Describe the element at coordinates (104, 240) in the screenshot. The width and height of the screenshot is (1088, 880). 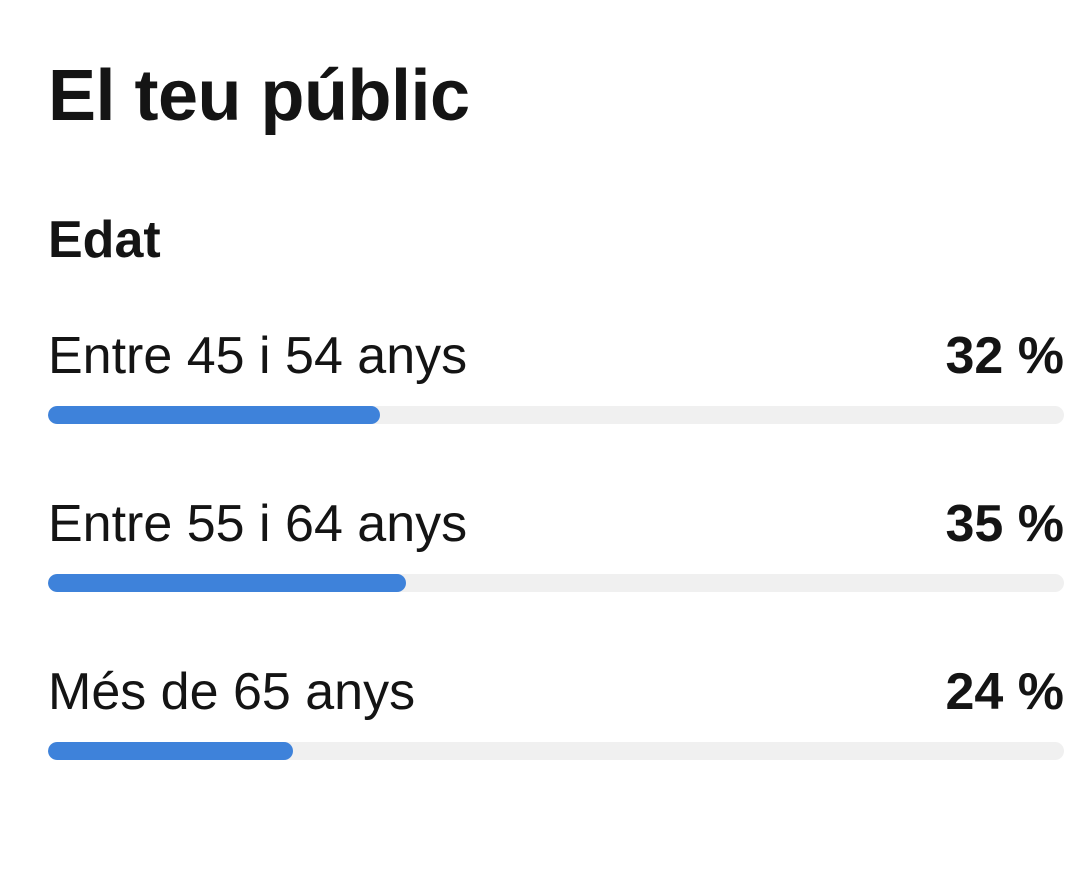
I see `section-title-age: Edat` at that location.